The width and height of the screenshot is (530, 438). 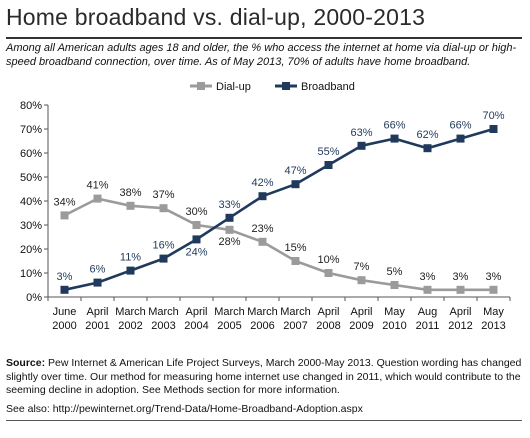 I want to click on source-label: Source:, so click(x=26, y=363).